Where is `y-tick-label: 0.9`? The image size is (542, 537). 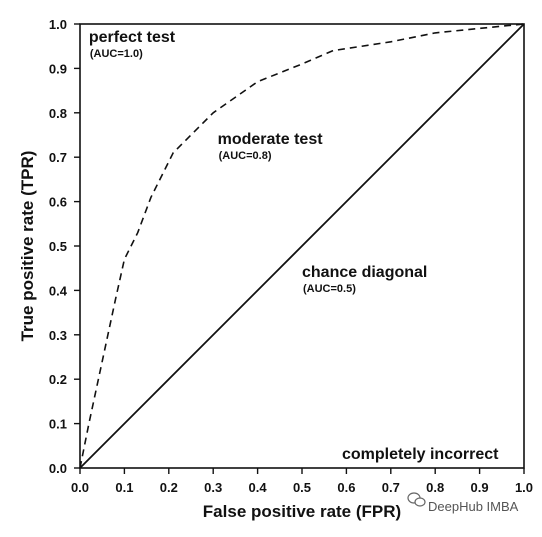 y-tick-label: 0.9 is located at coordinates (58, 68).